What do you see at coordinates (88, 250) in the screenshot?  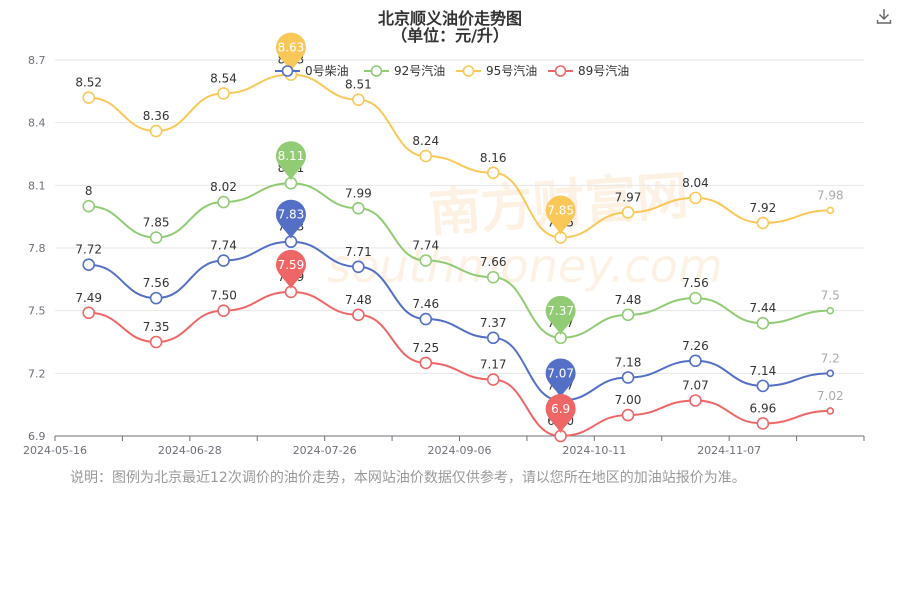 I see `data-label: 7.72` at bounding box center [88, 250].